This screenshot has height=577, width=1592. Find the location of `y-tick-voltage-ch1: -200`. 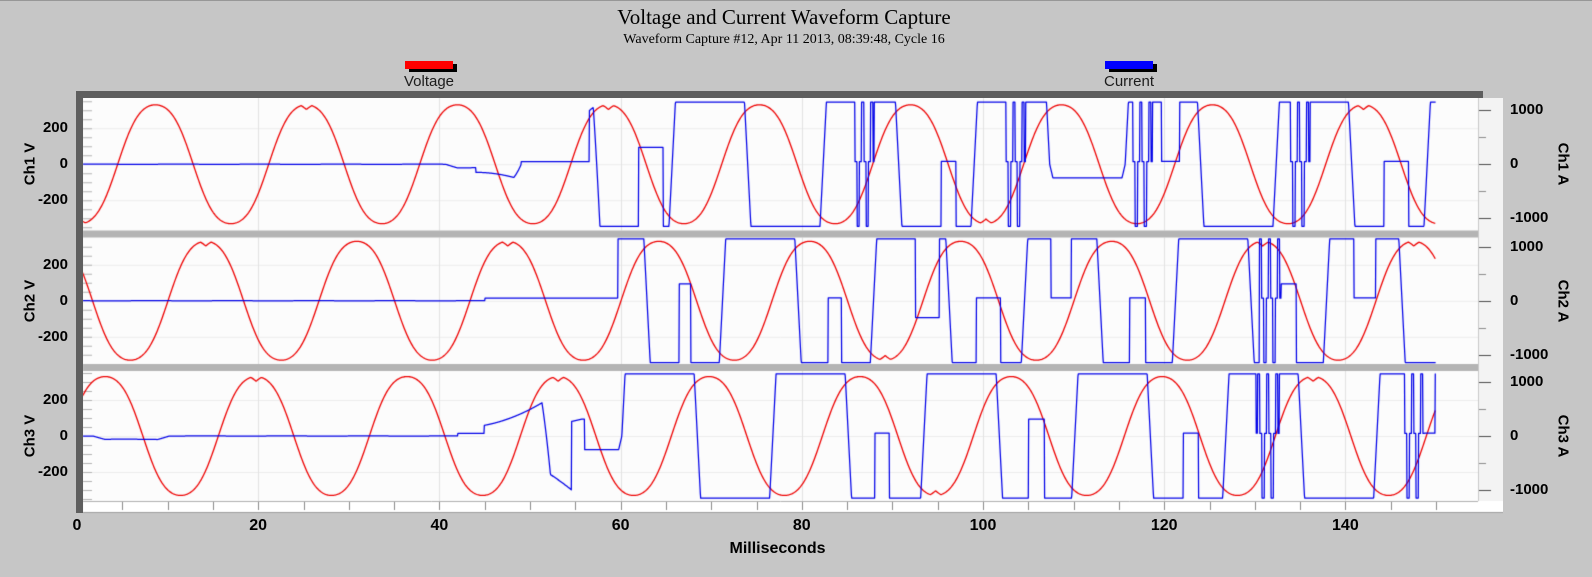

y-tick-voltage-ch1: -200 is located at coordinates (52, 200).